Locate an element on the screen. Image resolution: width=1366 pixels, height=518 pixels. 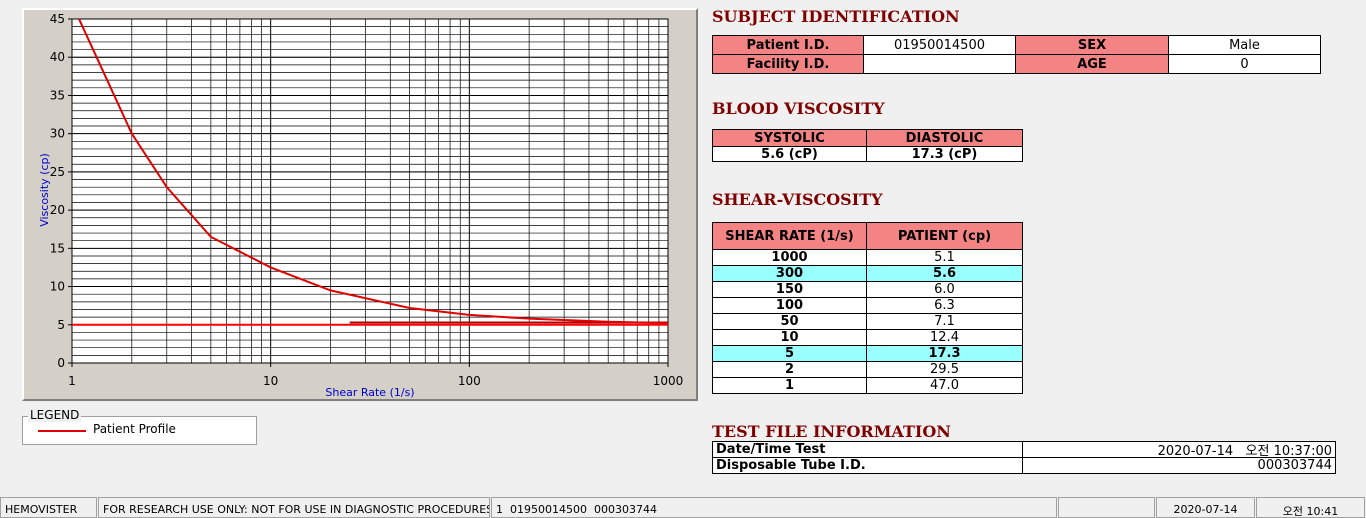
y-tick-label: 30 is located at coordinates (57, 134).